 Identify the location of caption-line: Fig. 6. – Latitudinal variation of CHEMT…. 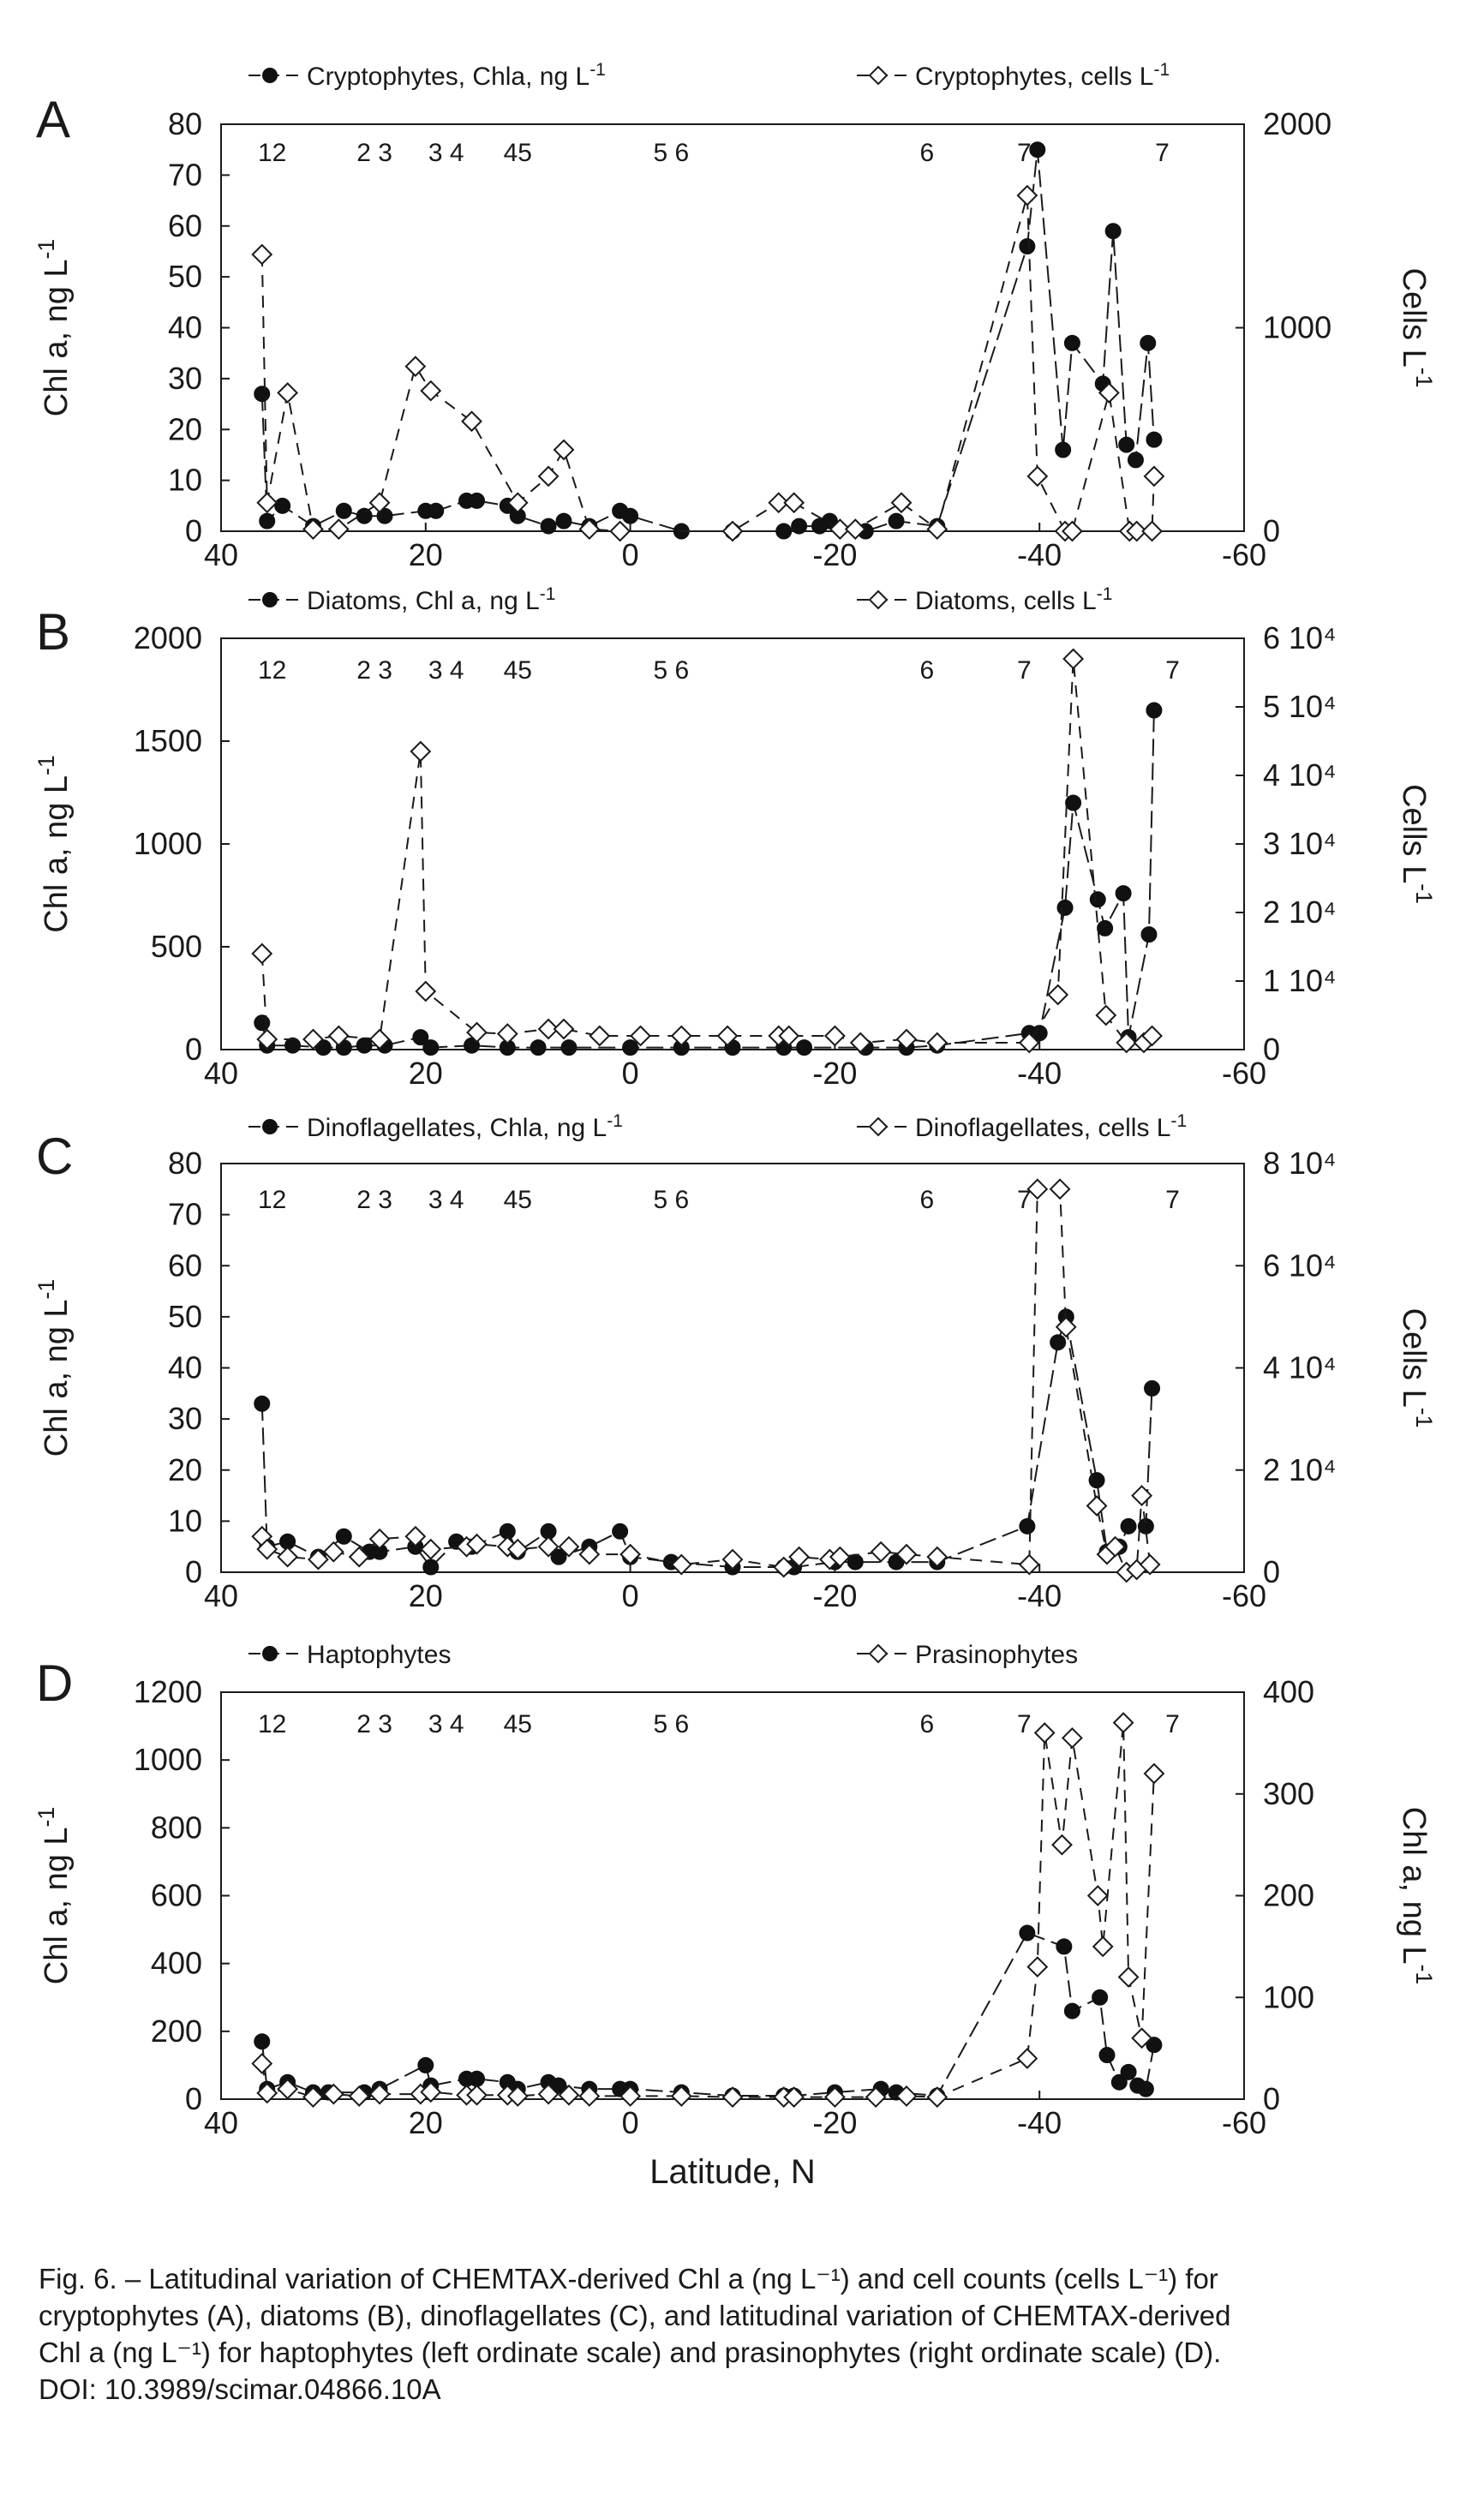
(628, 2279).